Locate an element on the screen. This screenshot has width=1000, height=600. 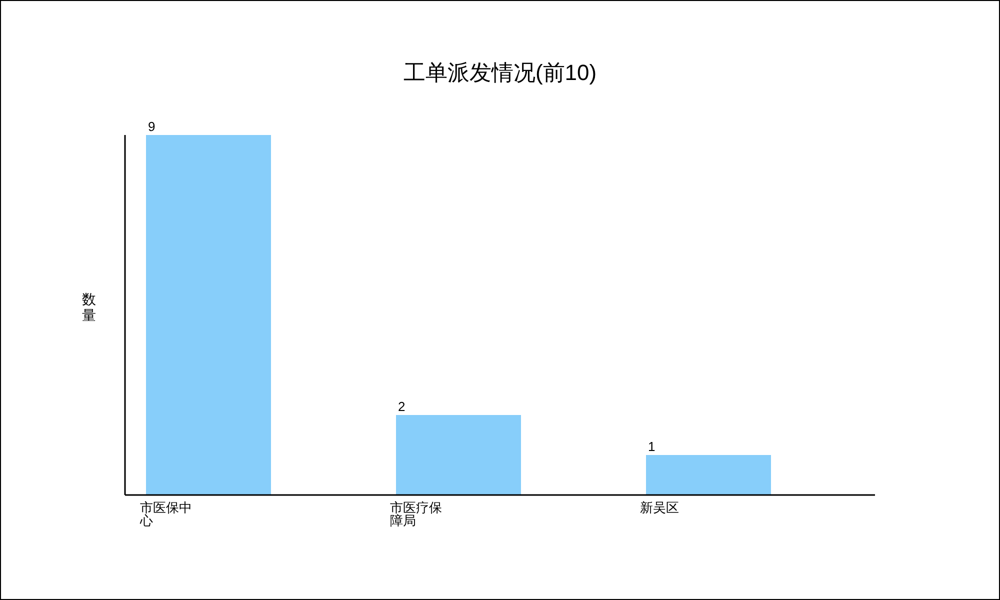
y-axis-title: 数量 is located at coordinates (89, 307).